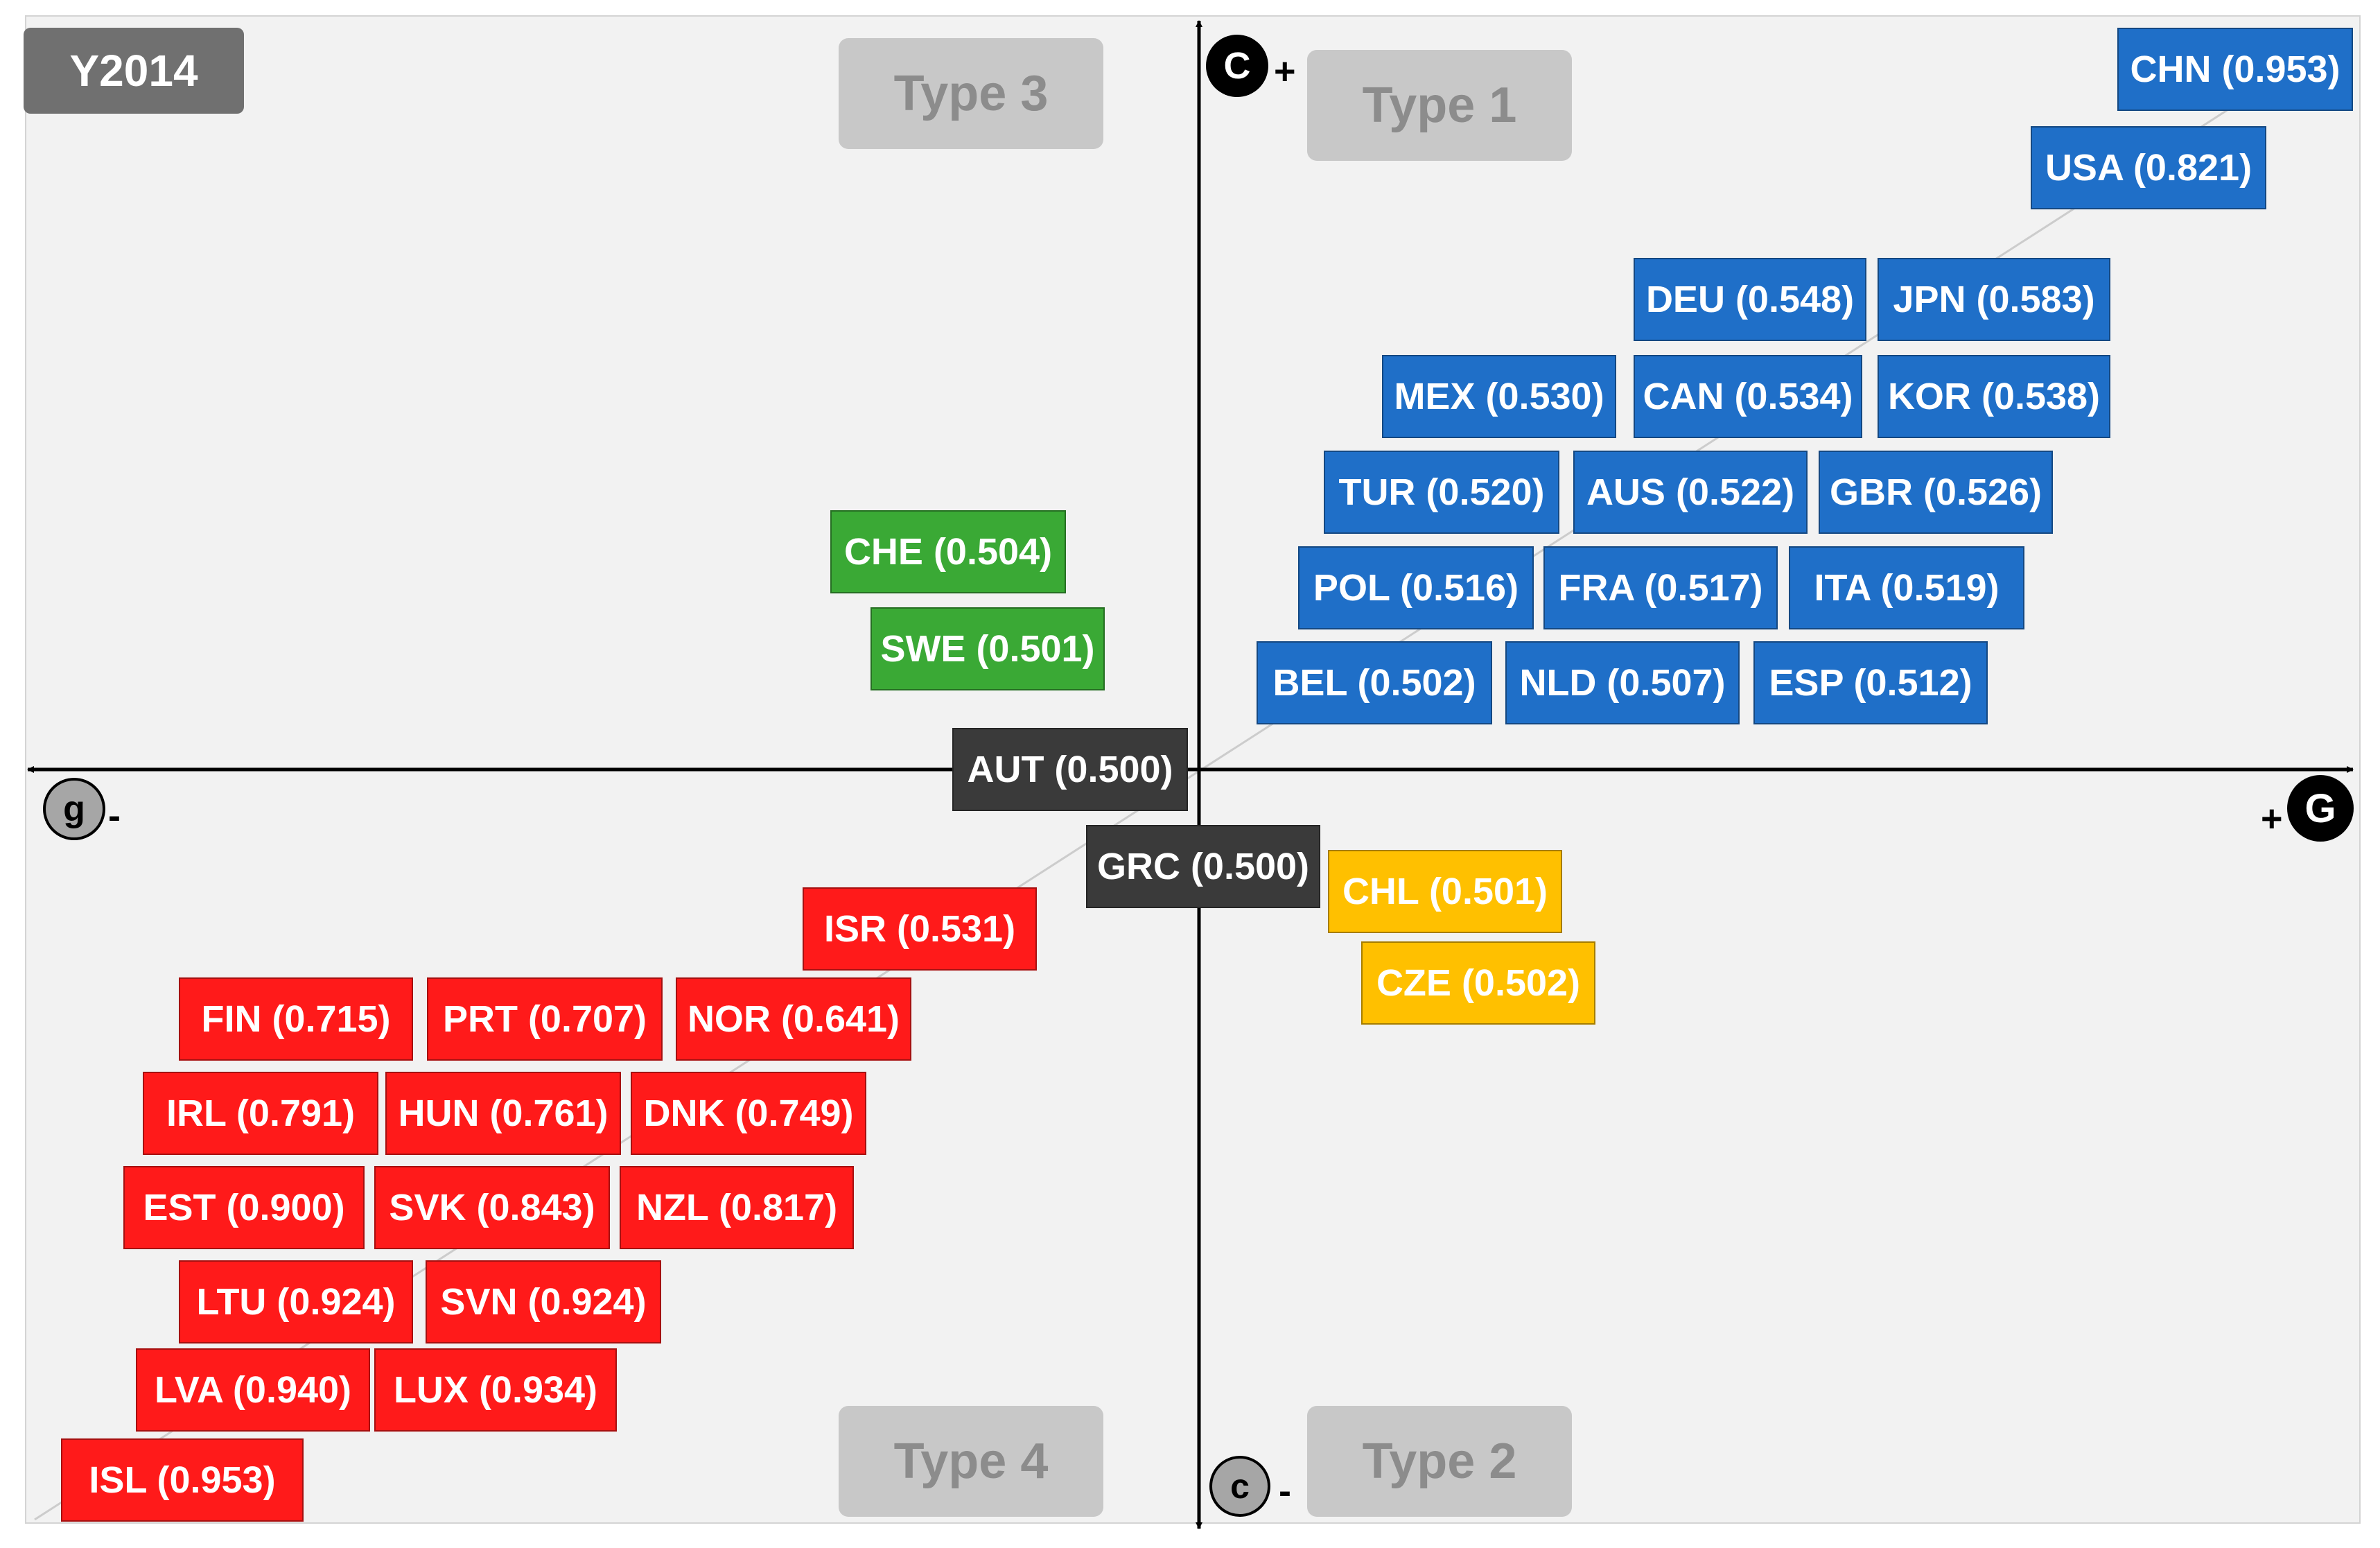 The height and width of the screenshot is (1548, 2380). What do you see at coordinates (1994, 396) in the screenshot?
I see `country-label-kor: KOR (0.538)` at bounding box center [1994, 396].